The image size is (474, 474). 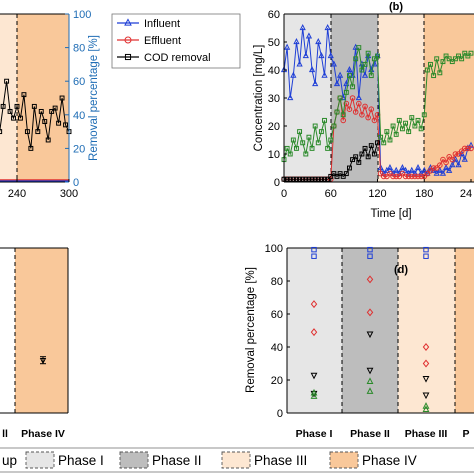 I want to click on y-axis-label: Removal percentage [%], so click(x=251, y=330).